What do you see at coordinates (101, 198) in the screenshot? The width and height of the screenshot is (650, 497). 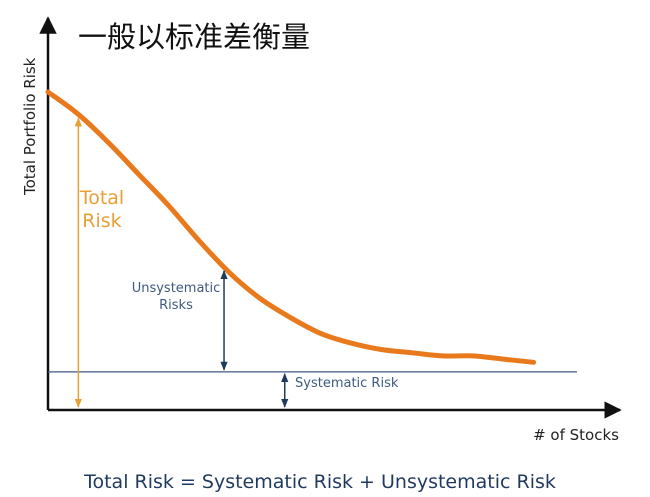 I see `total-risk-label-line1: Total` at bounding box center [101, 198].